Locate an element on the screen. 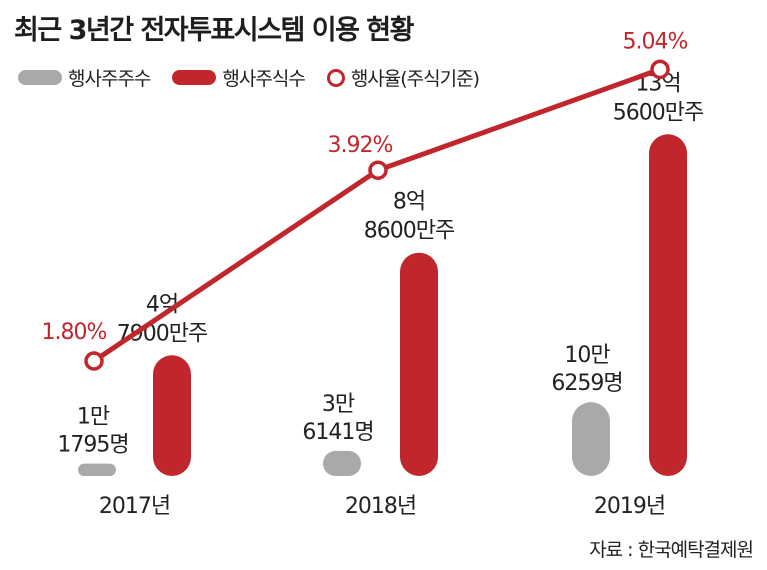 The height and width of the screenshot is (570, 767). x-tick-0: 2017년 is located at coordinates (134, 506).